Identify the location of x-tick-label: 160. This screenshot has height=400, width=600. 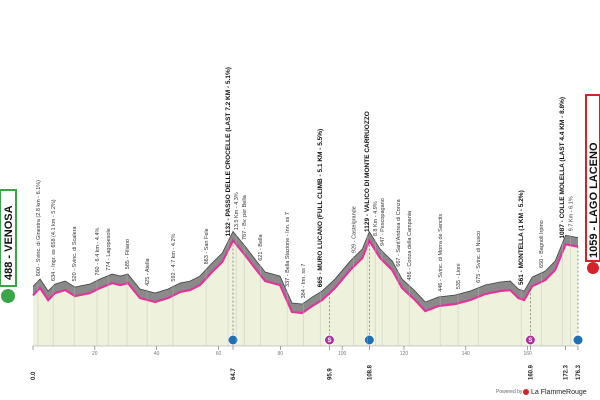
(527, 354).